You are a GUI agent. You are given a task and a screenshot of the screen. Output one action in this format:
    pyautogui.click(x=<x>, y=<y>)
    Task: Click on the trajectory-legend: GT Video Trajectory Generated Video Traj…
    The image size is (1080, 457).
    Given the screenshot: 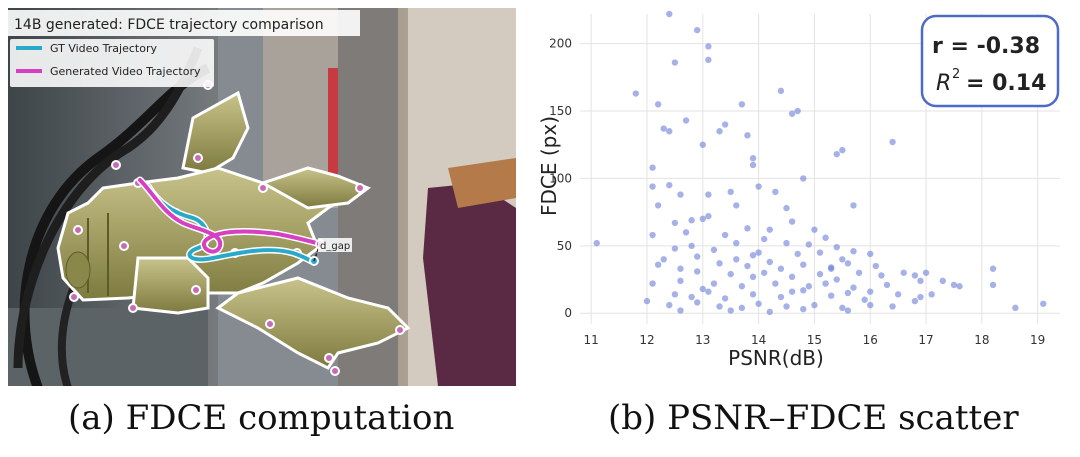 What is the action you would take?
    pyautogui.click(x=112, y=63)
    